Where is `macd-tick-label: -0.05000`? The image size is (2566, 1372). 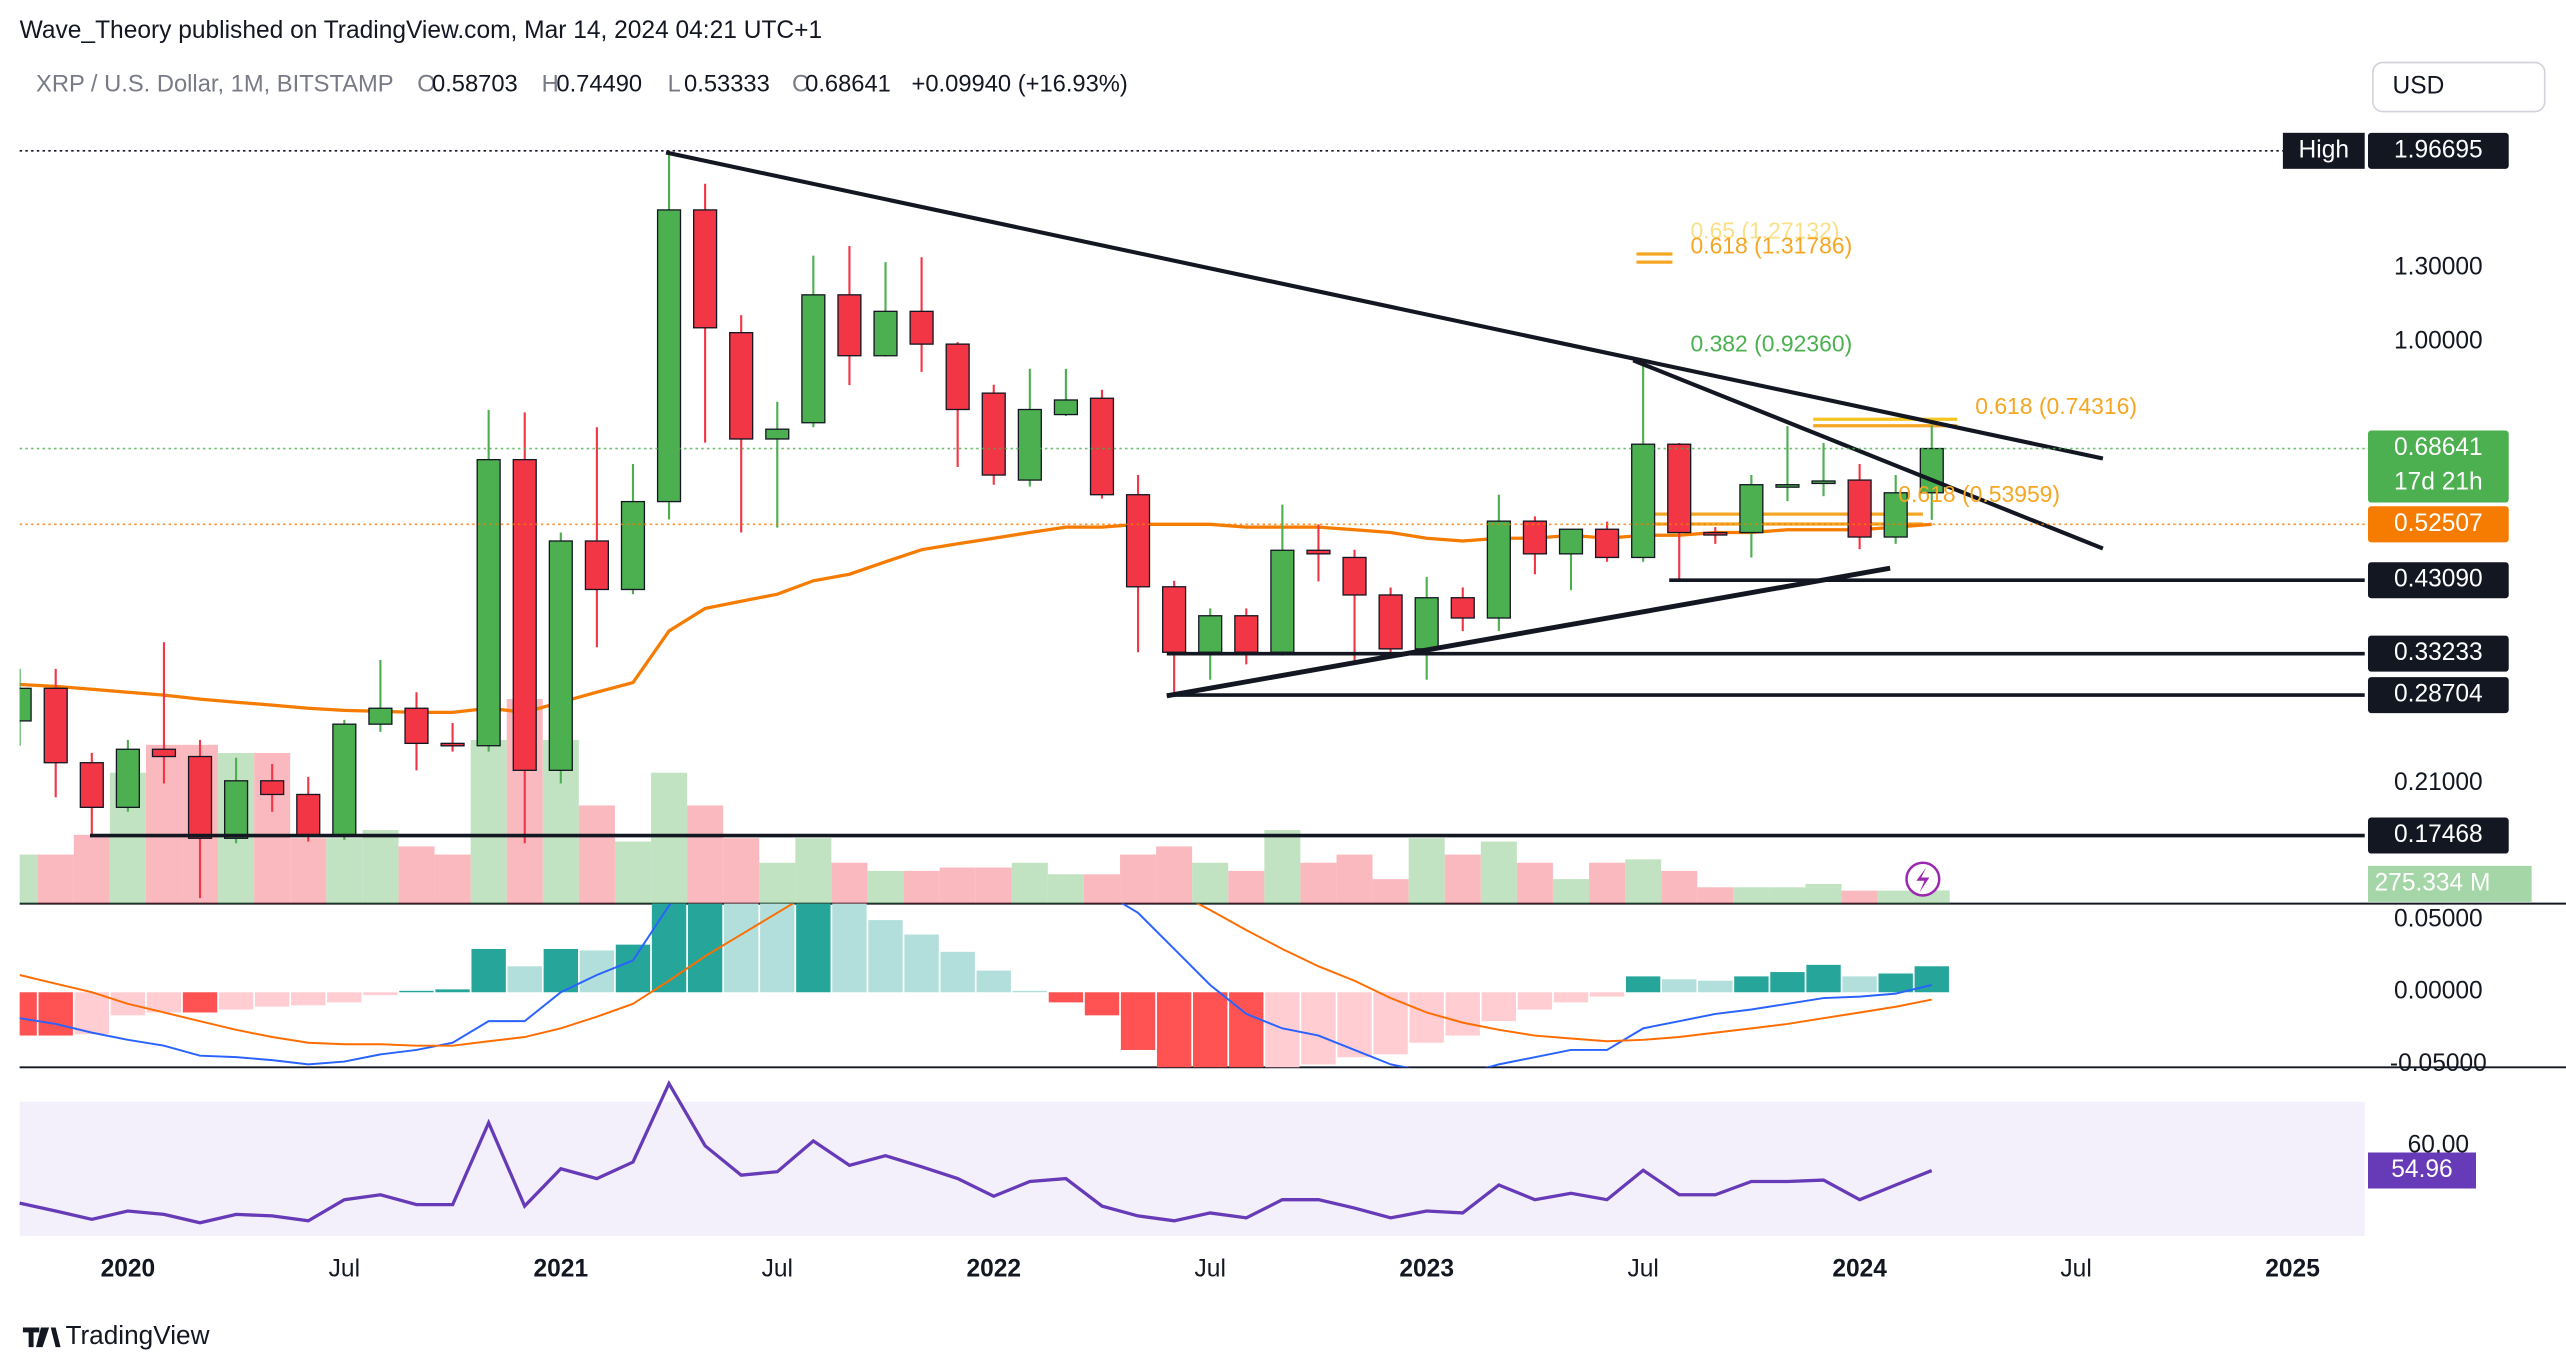
macd-tick-label: -0.05000 is located at coordinates (2438, 1063).